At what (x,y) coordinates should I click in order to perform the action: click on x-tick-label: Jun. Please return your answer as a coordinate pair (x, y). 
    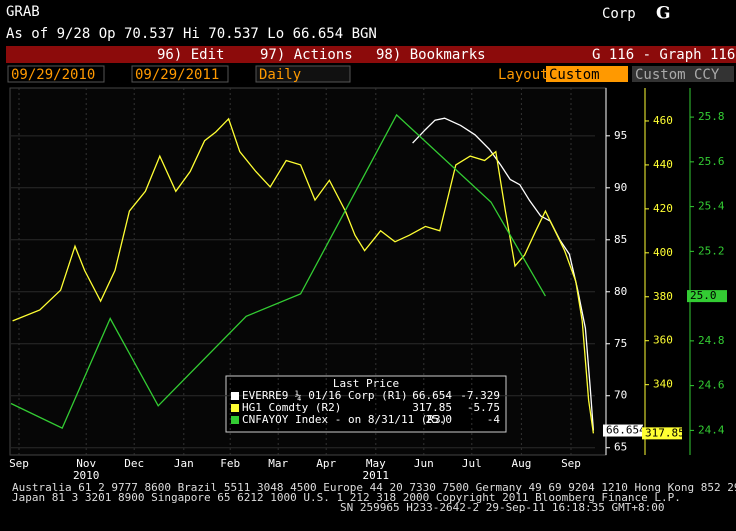
    Looking at the image, I should click on (424, 463).